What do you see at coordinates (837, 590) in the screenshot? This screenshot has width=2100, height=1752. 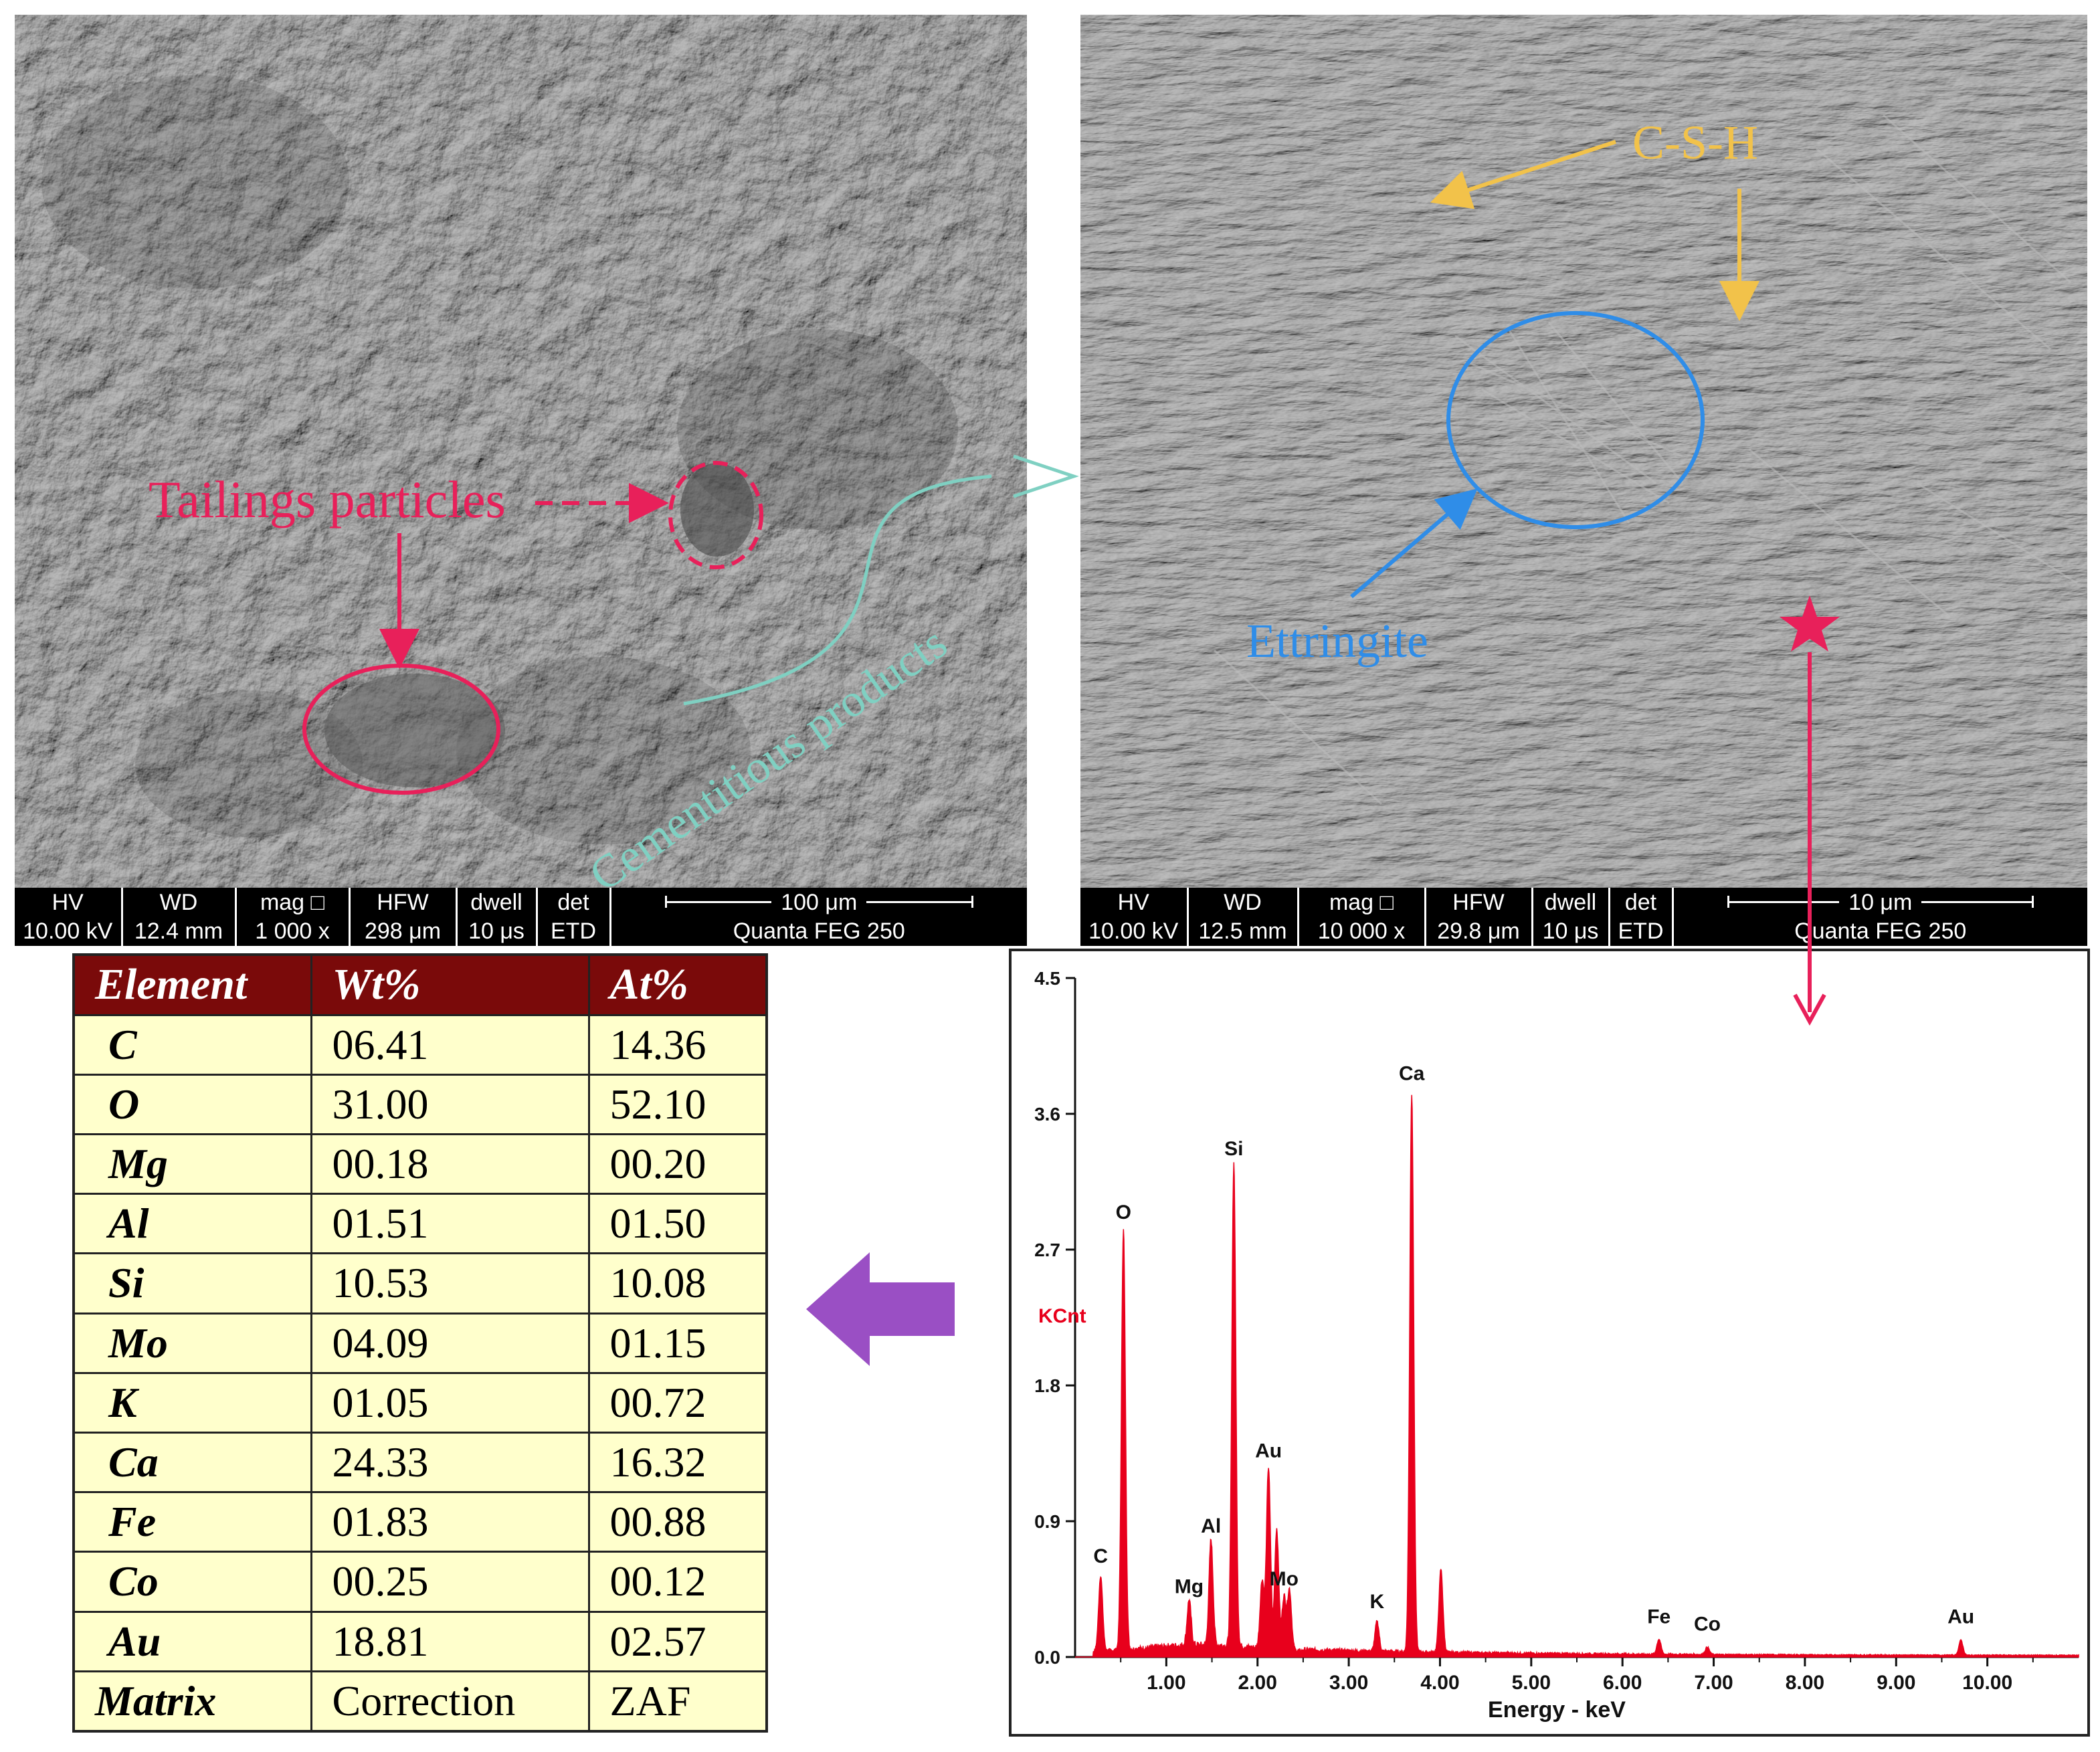 I see `curved-arrow-to-right-panel` at bounding box center [837, 590].